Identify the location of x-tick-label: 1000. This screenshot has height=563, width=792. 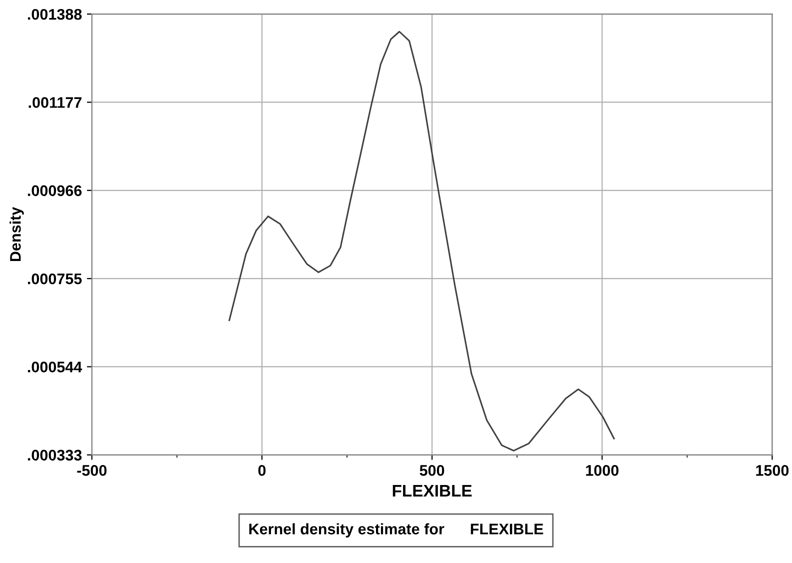
(602, 470).